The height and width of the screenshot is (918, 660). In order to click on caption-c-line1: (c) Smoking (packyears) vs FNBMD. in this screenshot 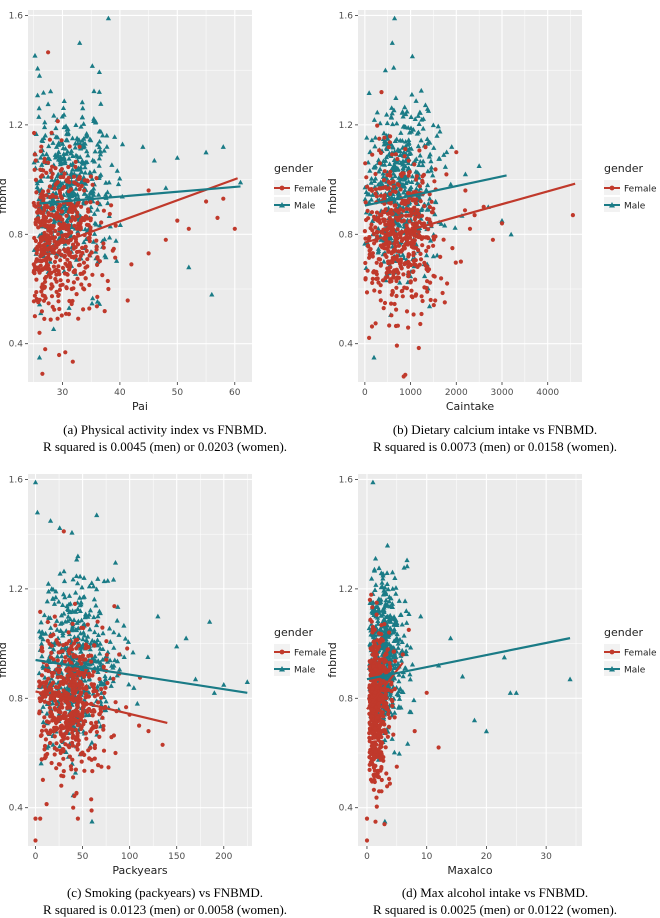, I will do `click(165, 892)`.